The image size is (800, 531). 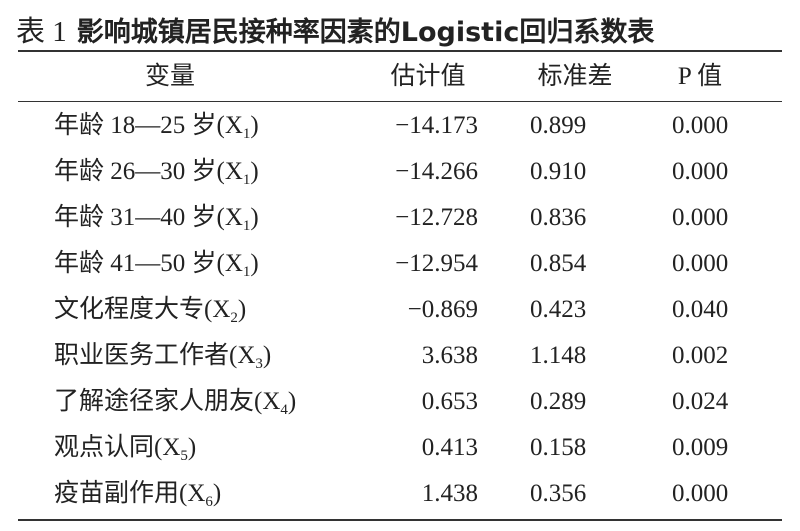 I want to click on std-error-cell: 0.423, so click(x=558, y=309).